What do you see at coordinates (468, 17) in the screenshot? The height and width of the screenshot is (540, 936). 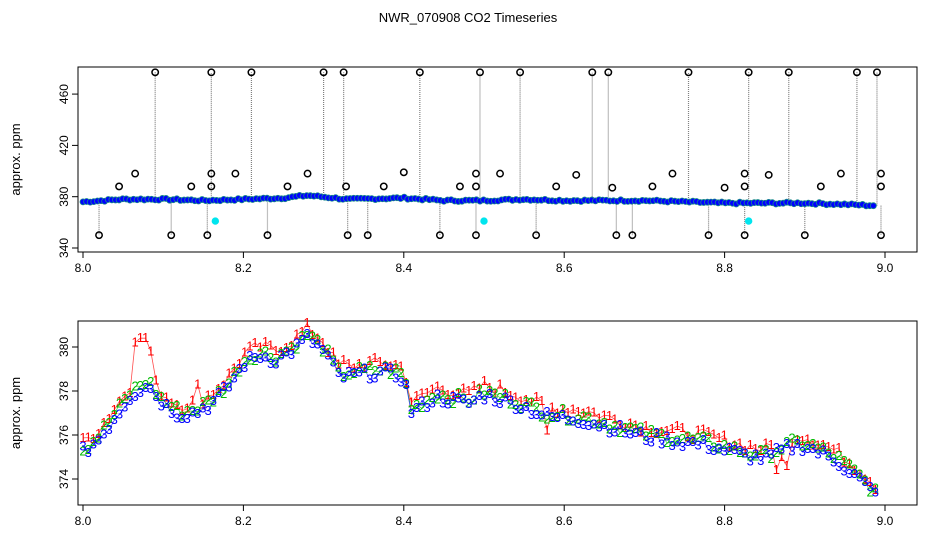 I see `chart-title: NWR_070908 CO2 Timeseries` at bounding box center [468, 17].